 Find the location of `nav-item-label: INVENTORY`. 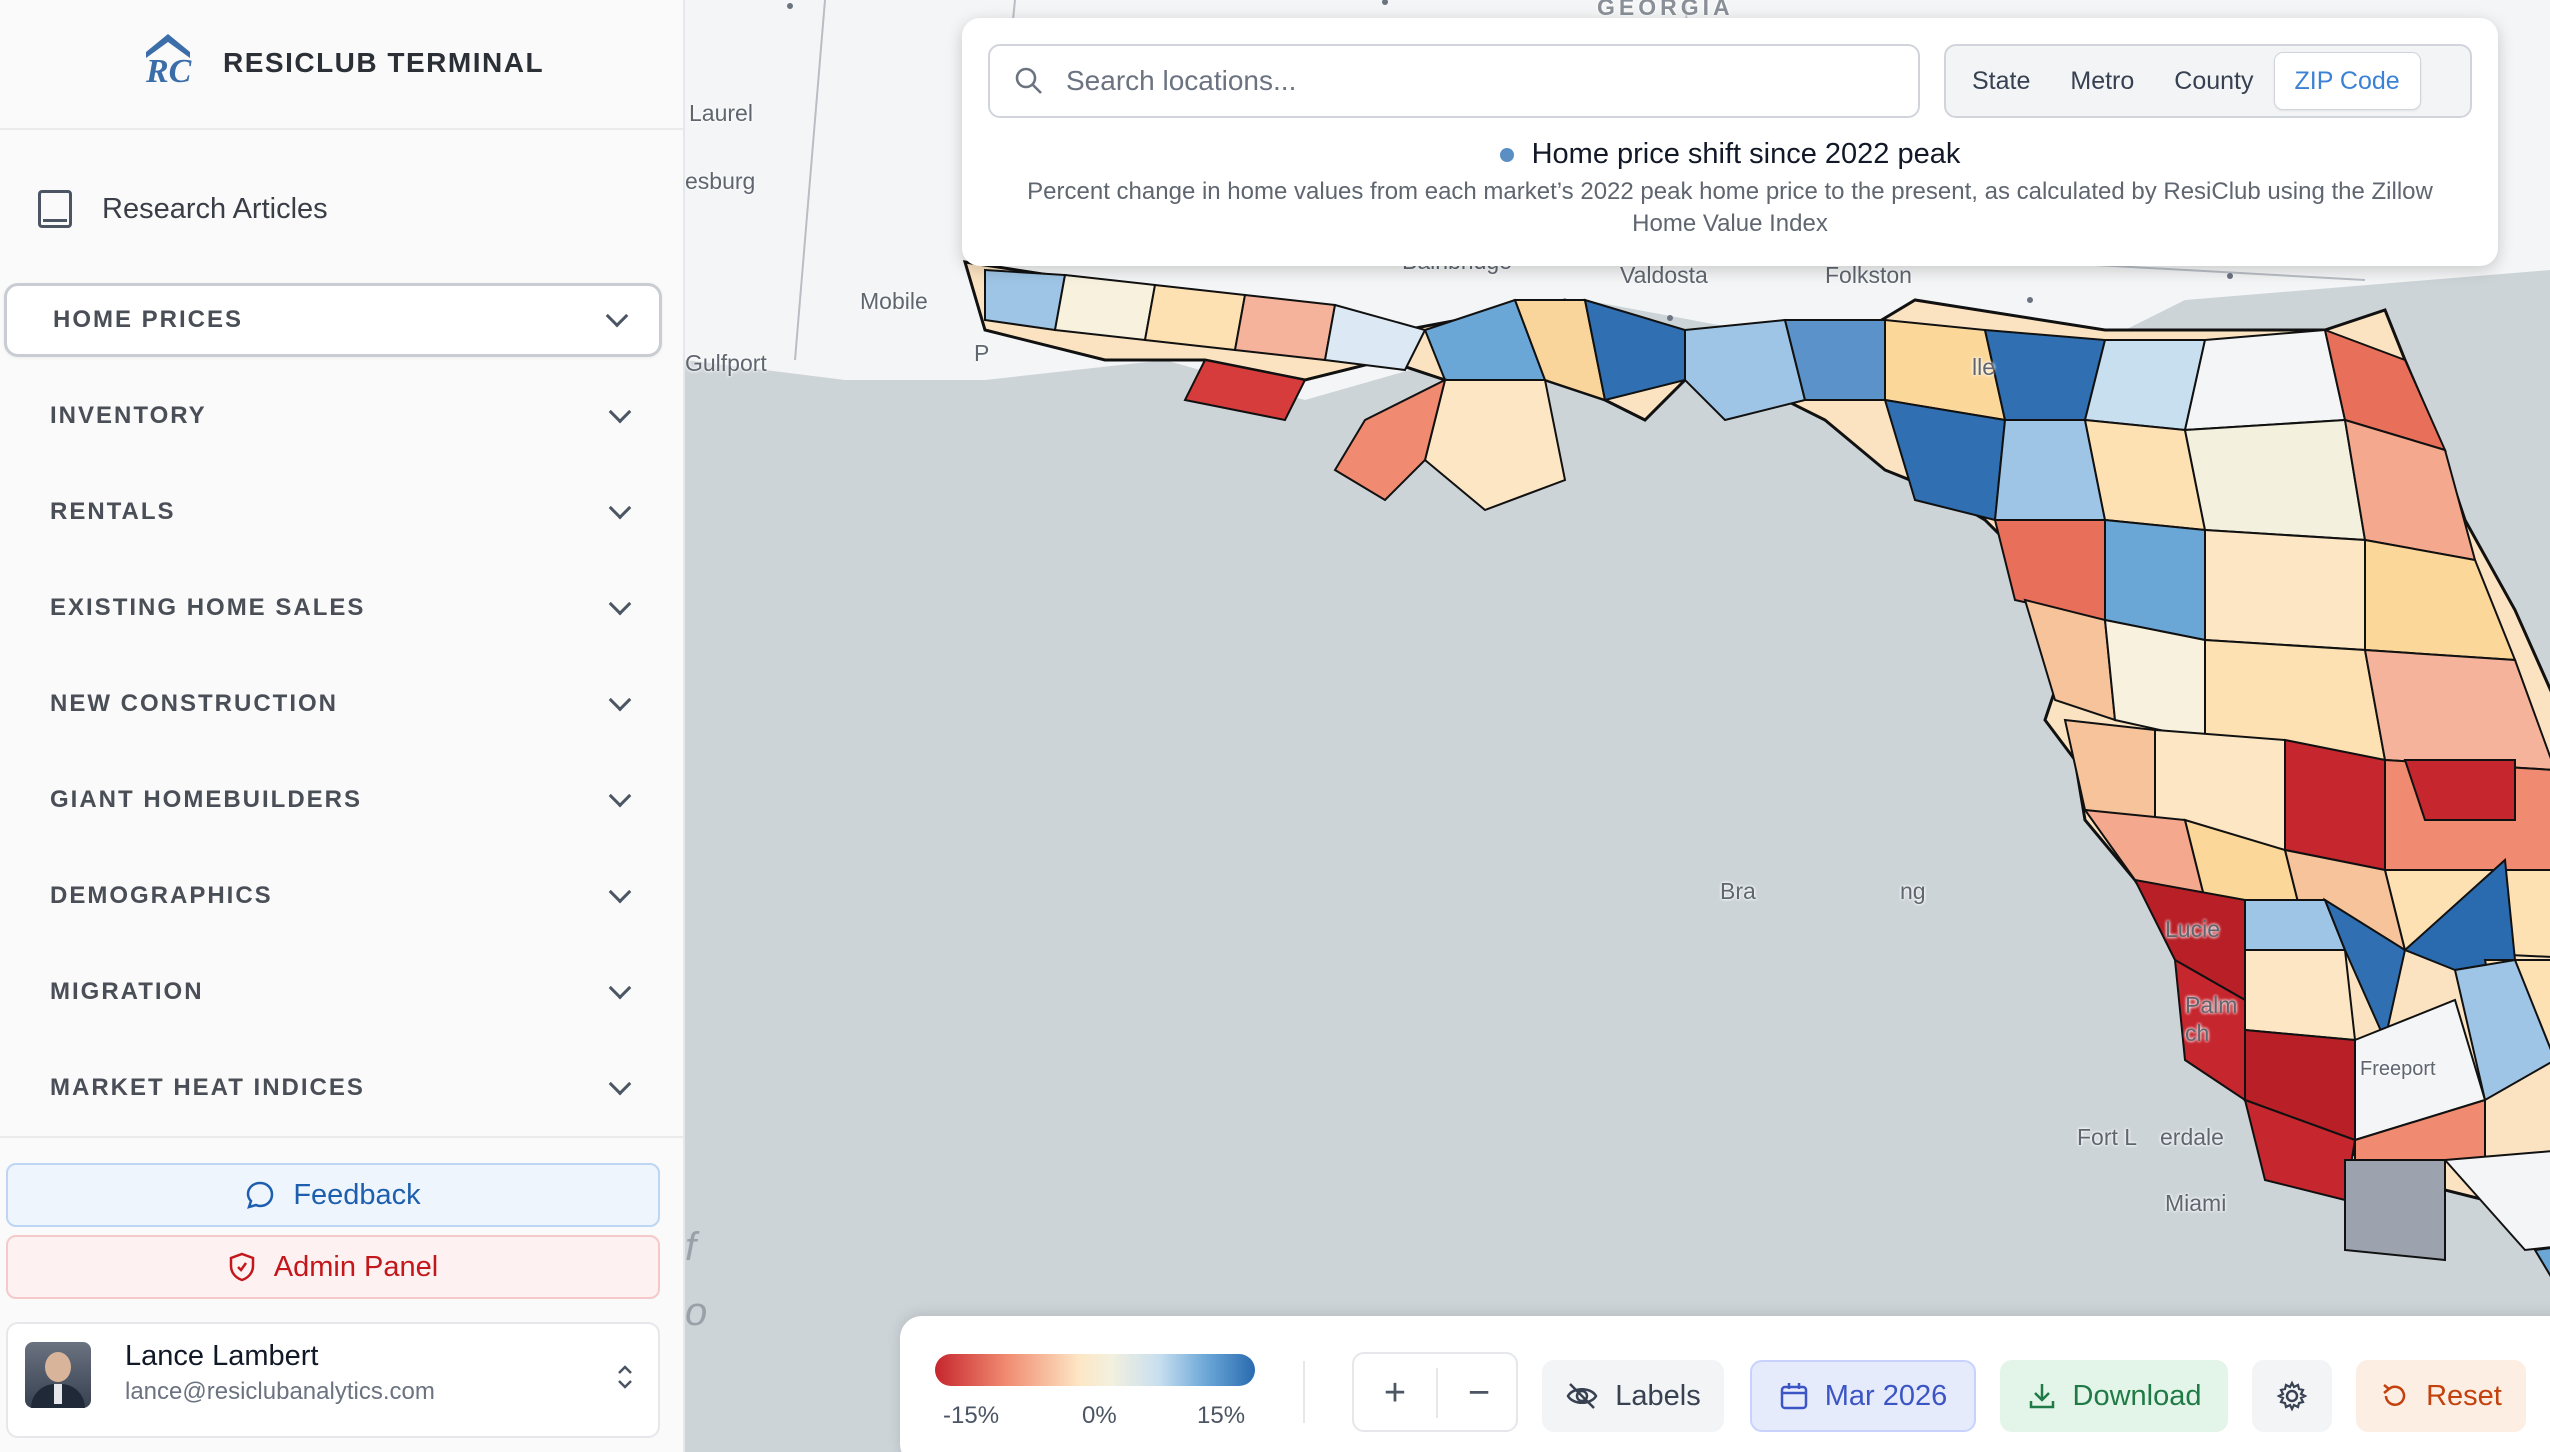

nav-item-label: INVENTORY is located at coordinates (128, 415).